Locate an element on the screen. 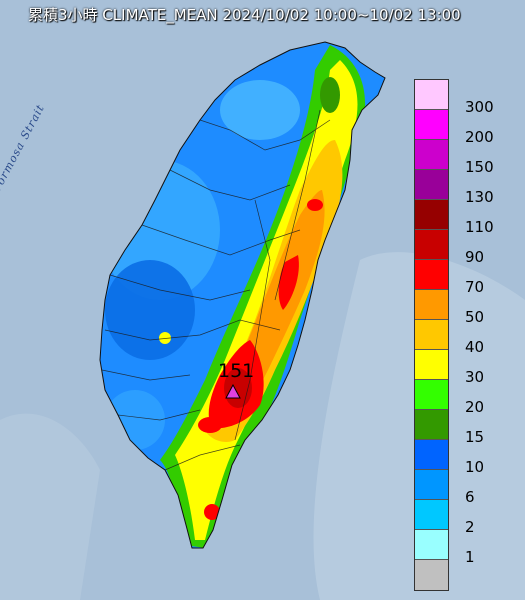 The image size is (525, 600). legend-label: 300 is located at coordinates (479, 107).